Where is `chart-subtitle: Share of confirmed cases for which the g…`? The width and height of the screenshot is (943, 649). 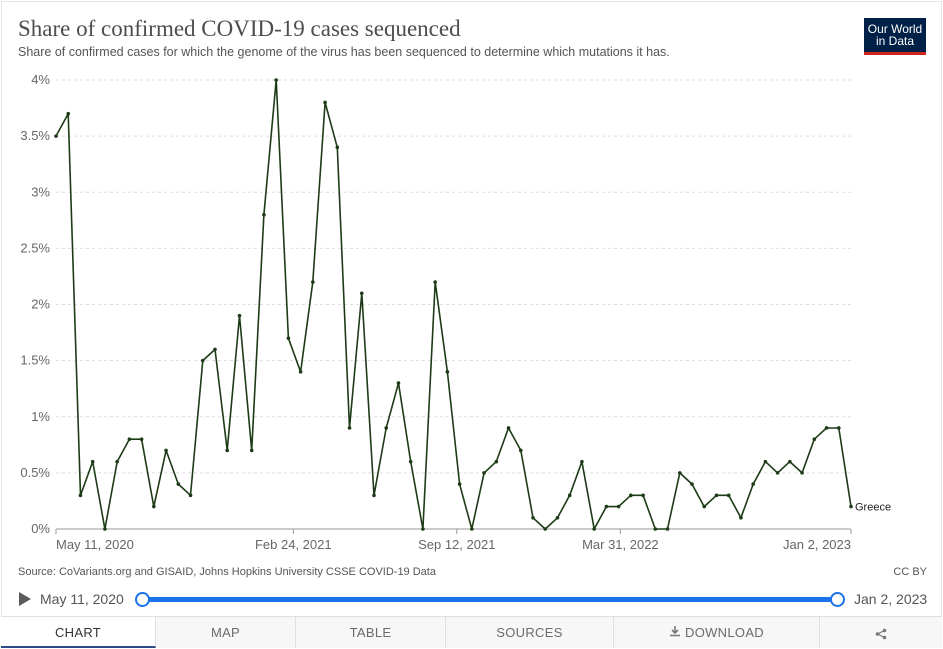
chart-subtitle: Share of confirmed cases for which the g… is located at coordinates (344, 52).